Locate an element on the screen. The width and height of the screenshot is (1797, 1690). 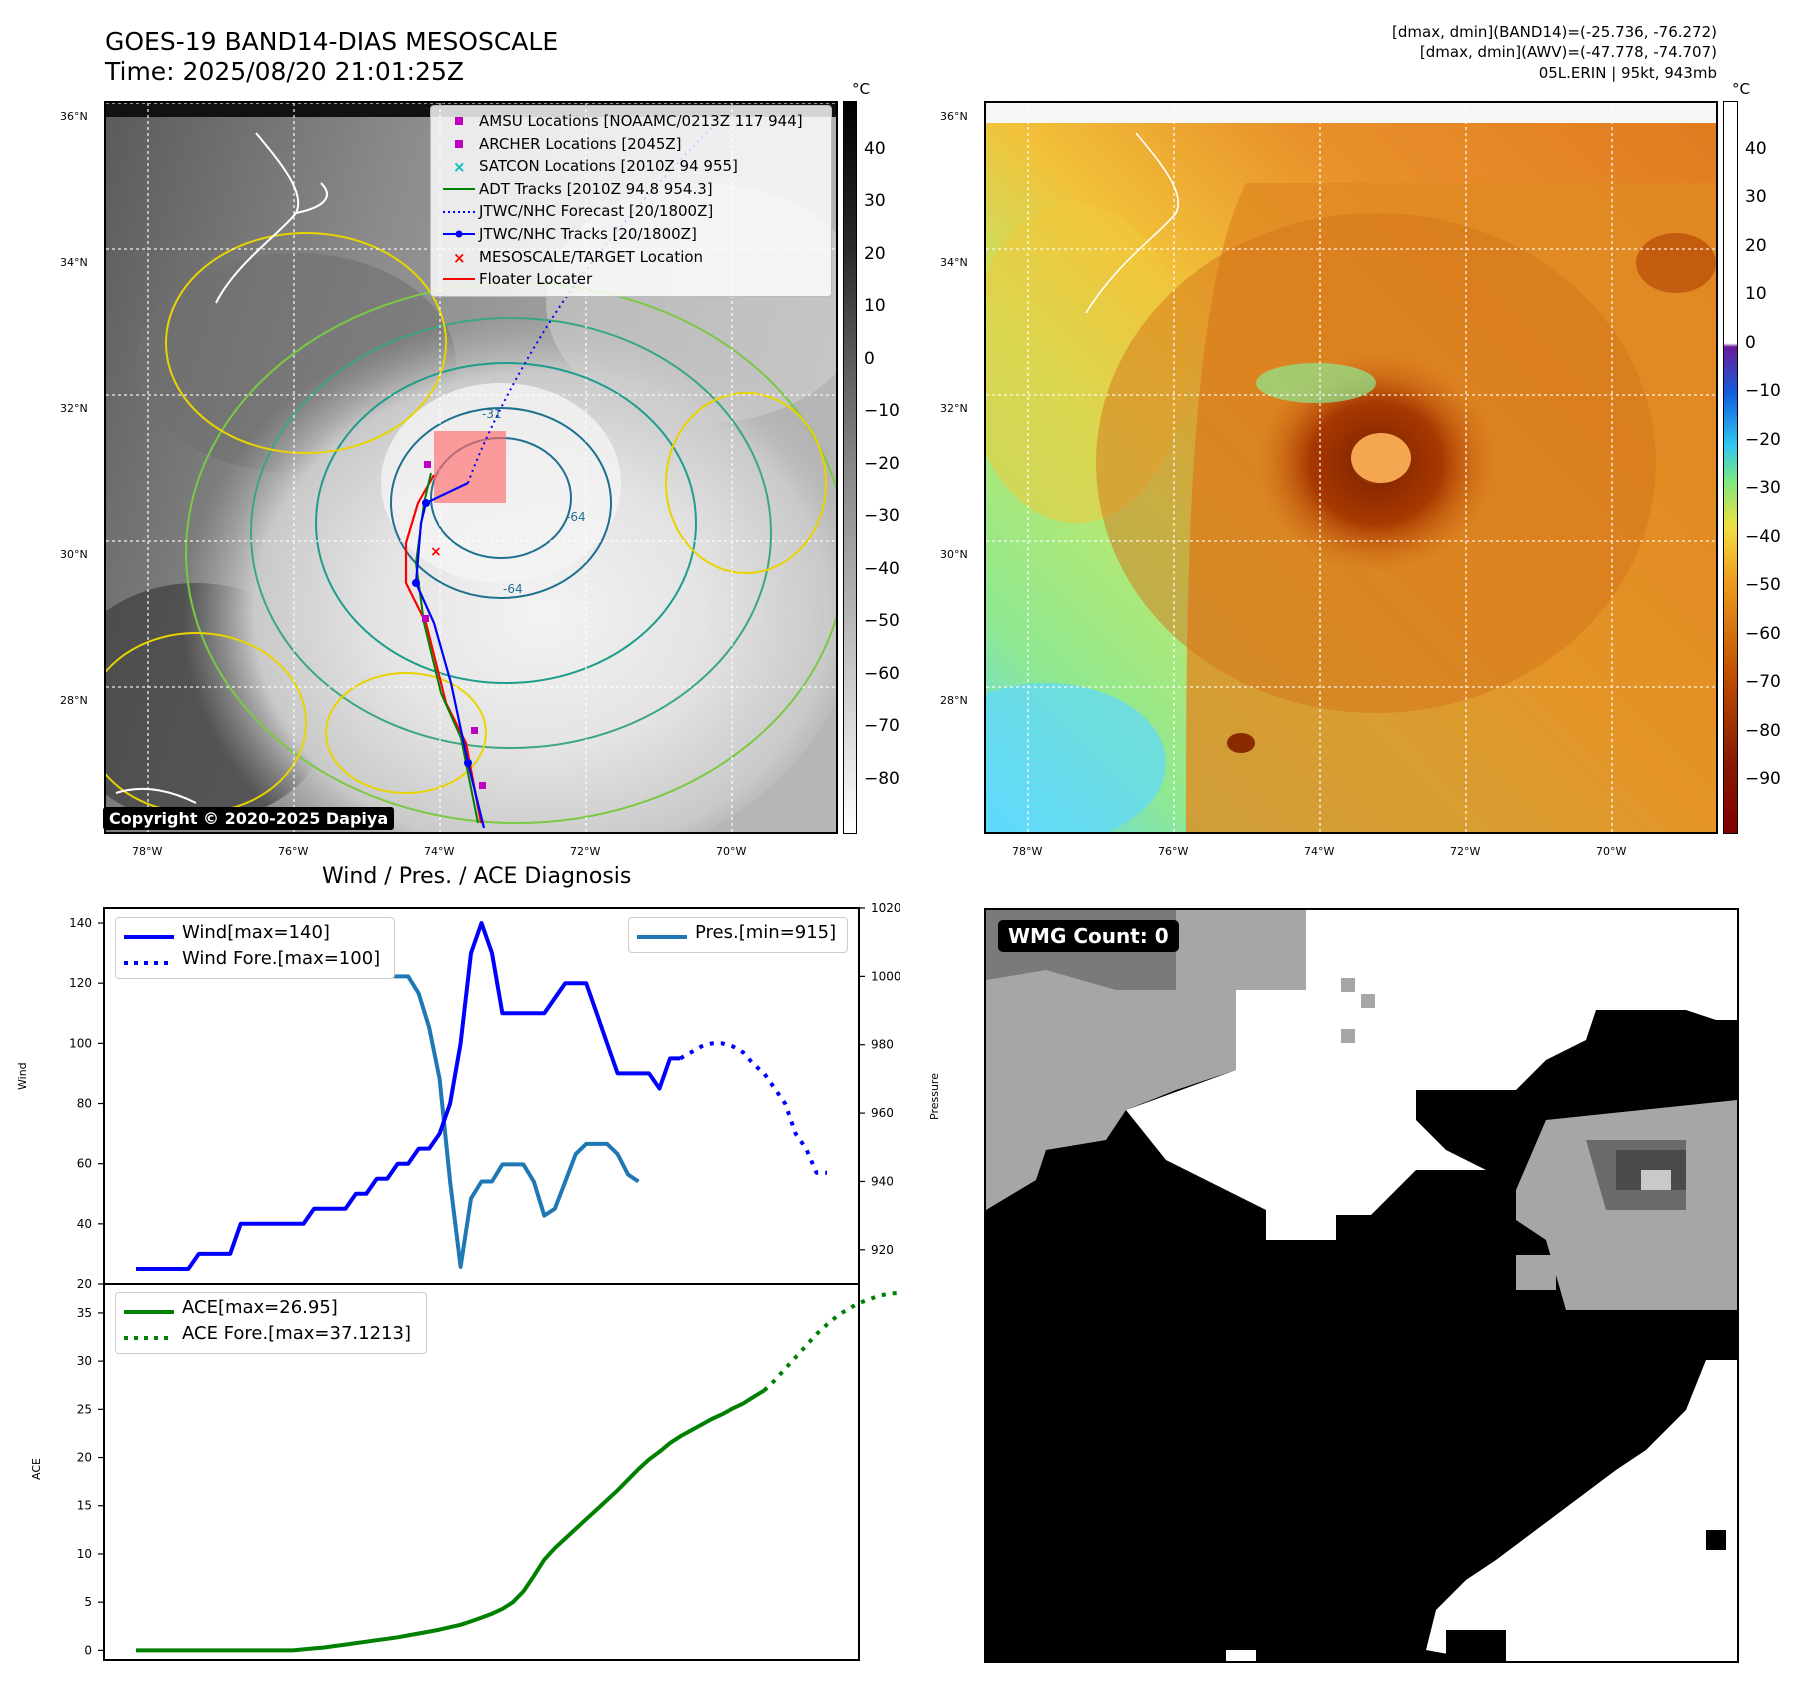
ace-tick-label: 20 is located at coordinates (84, 1458).